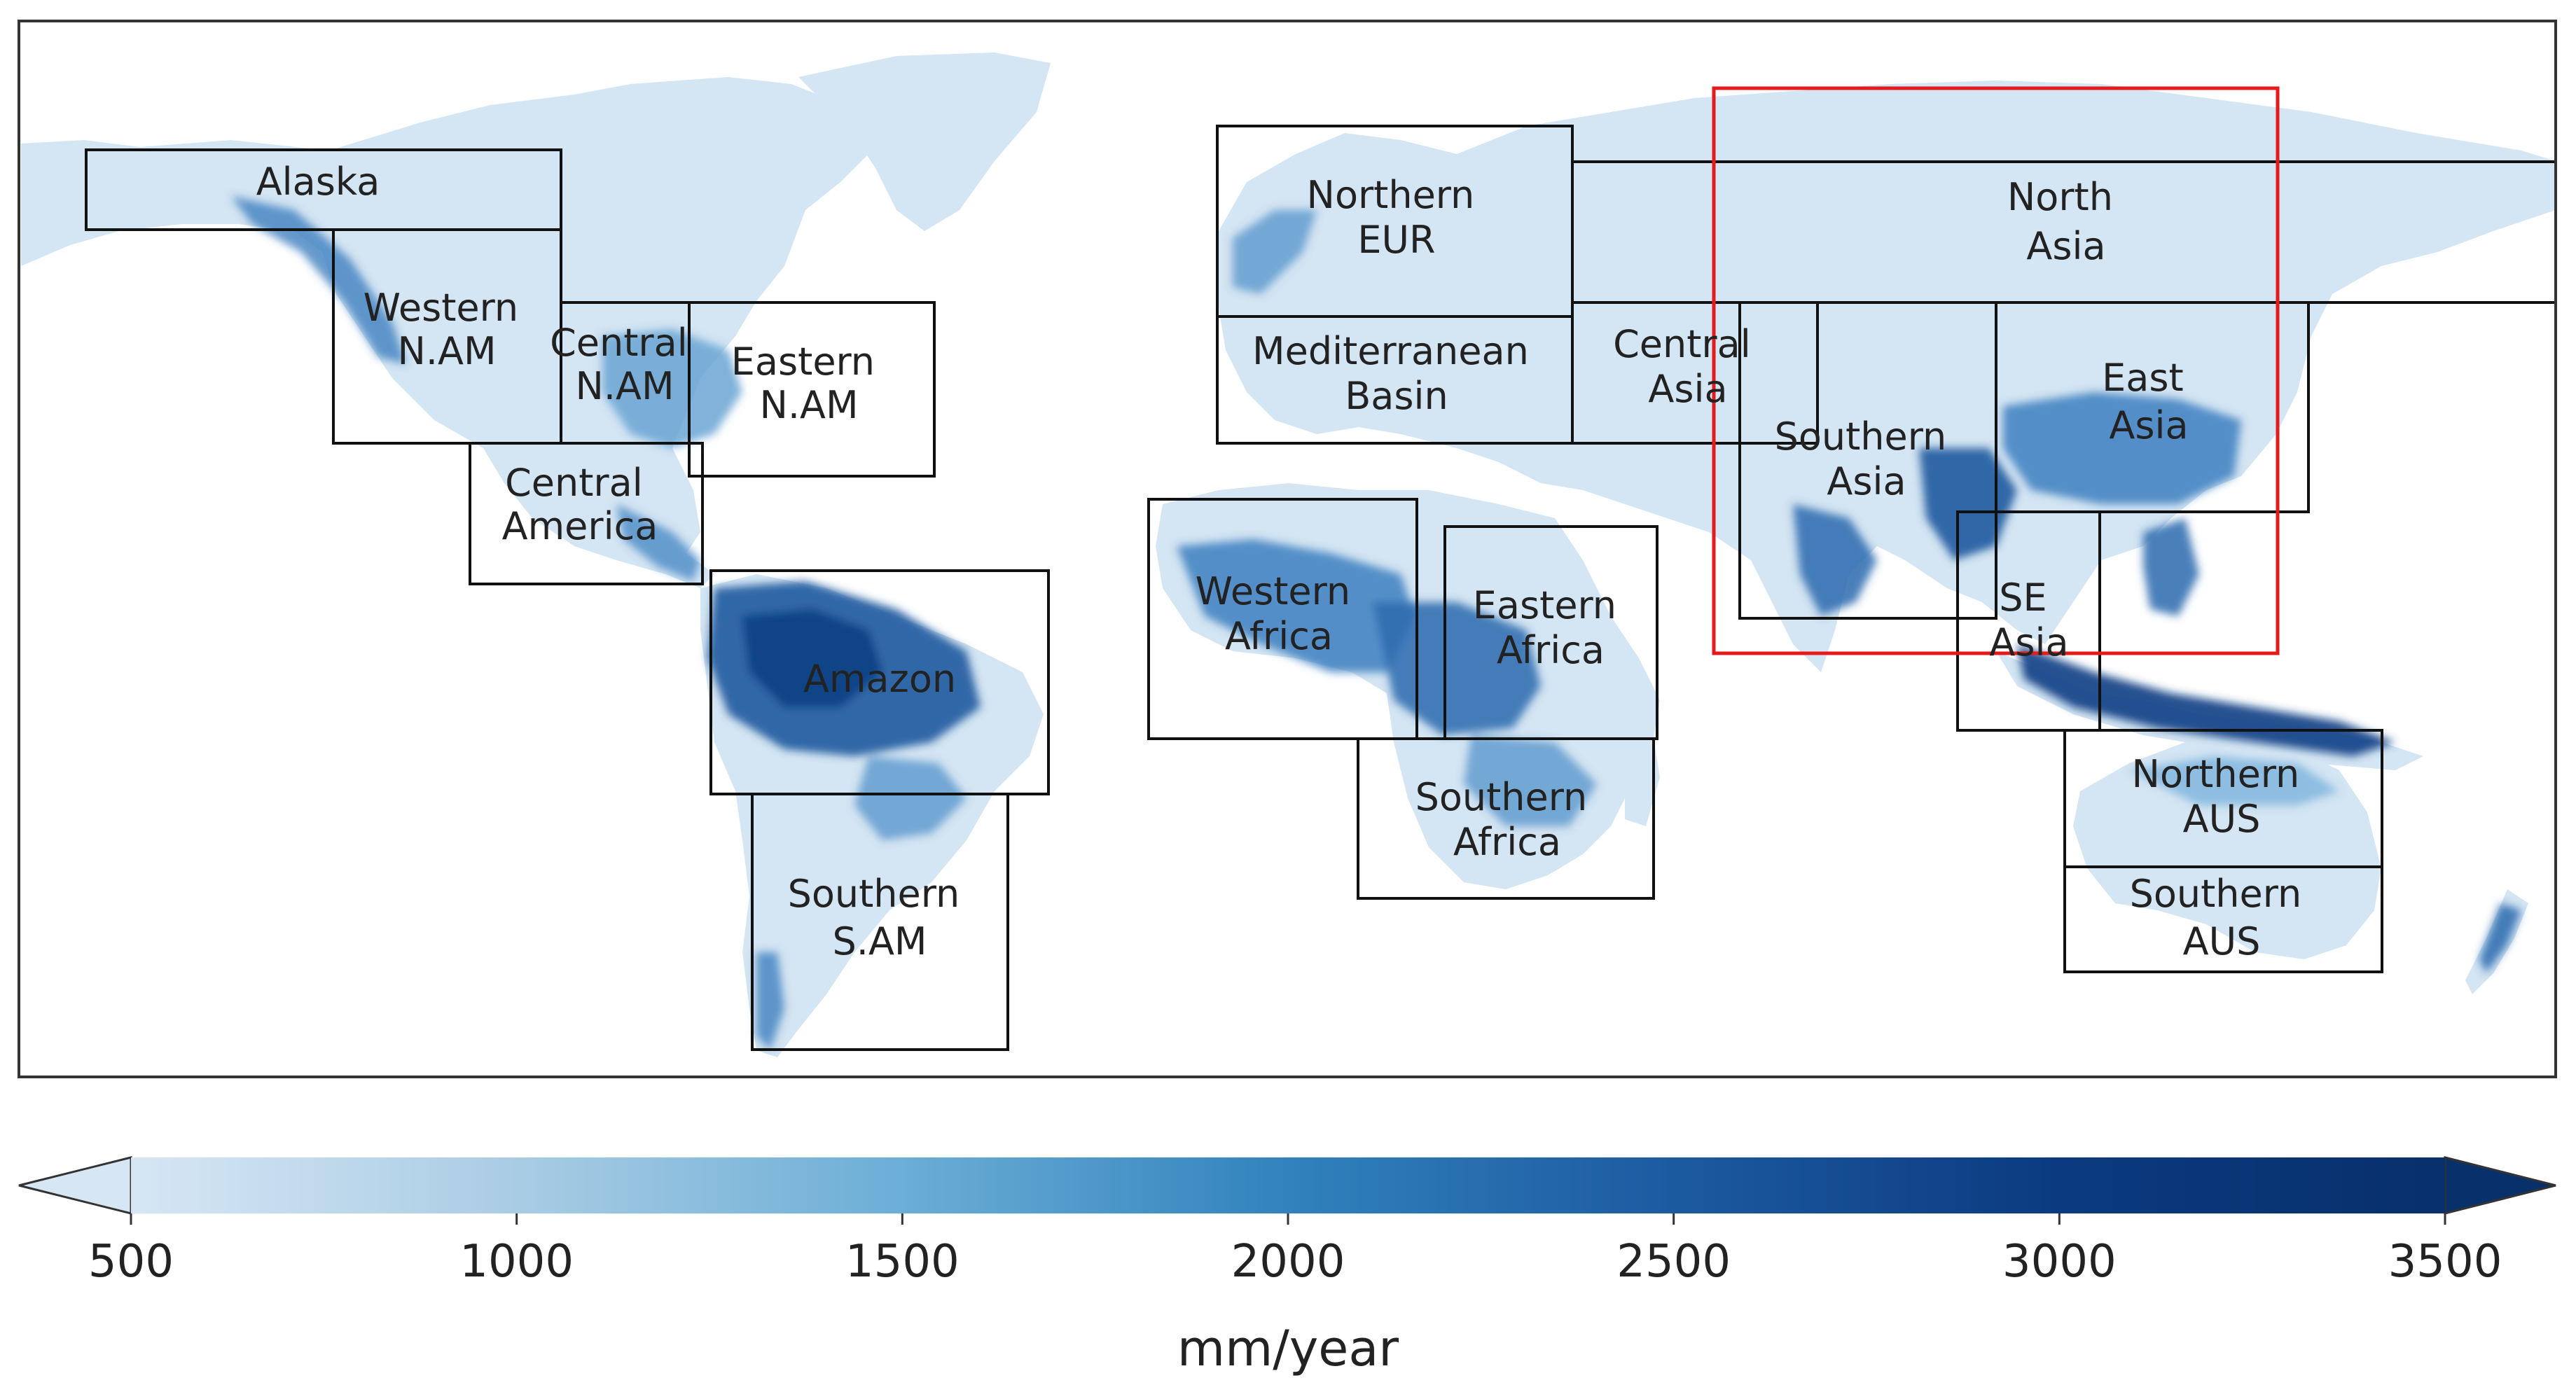 The width and height of the screenshot is (2576, 1392). Describe the element at coordinates (911, 798) in the screenshot. I see `wet-zone-southern-brazil` at that location.